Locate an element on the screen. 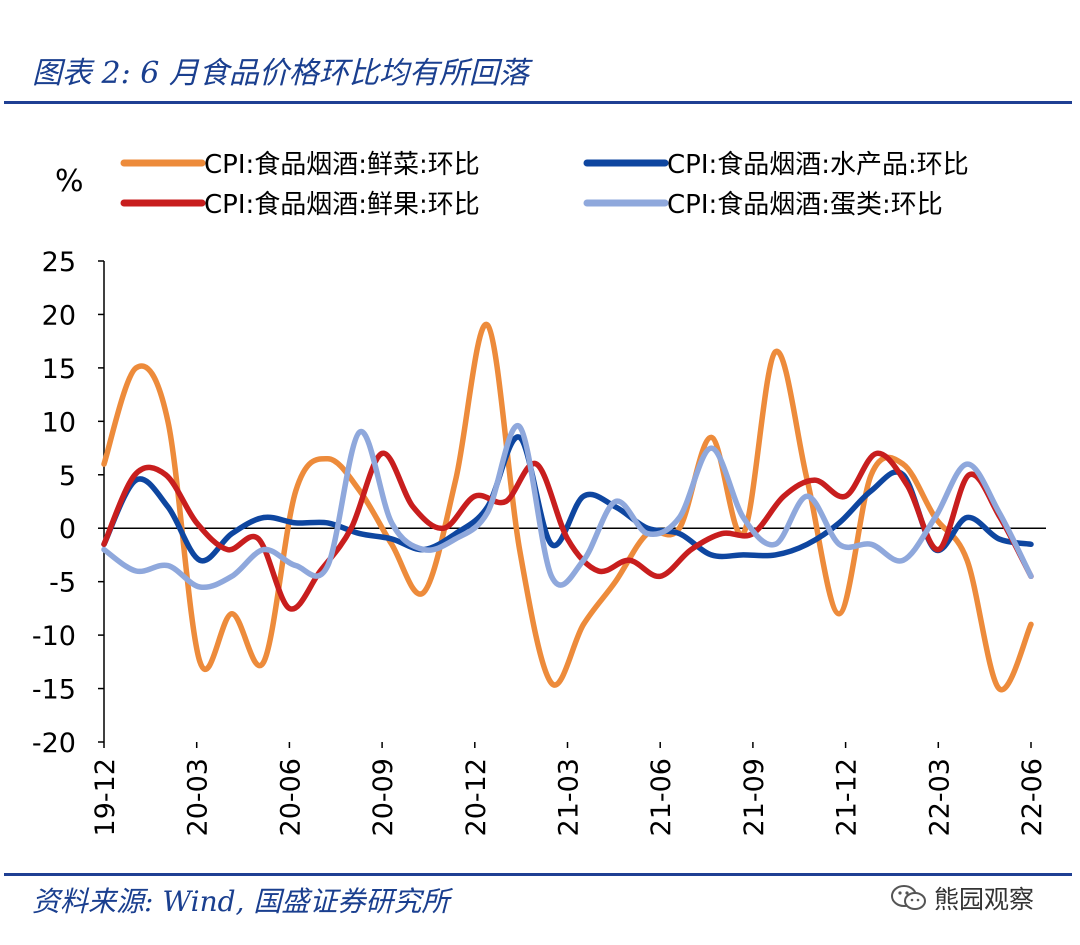 Image resolution: width=1080 pixels, height=945 pixels. watermark-text: 熊园观察 is located at coordinates (984, 899).